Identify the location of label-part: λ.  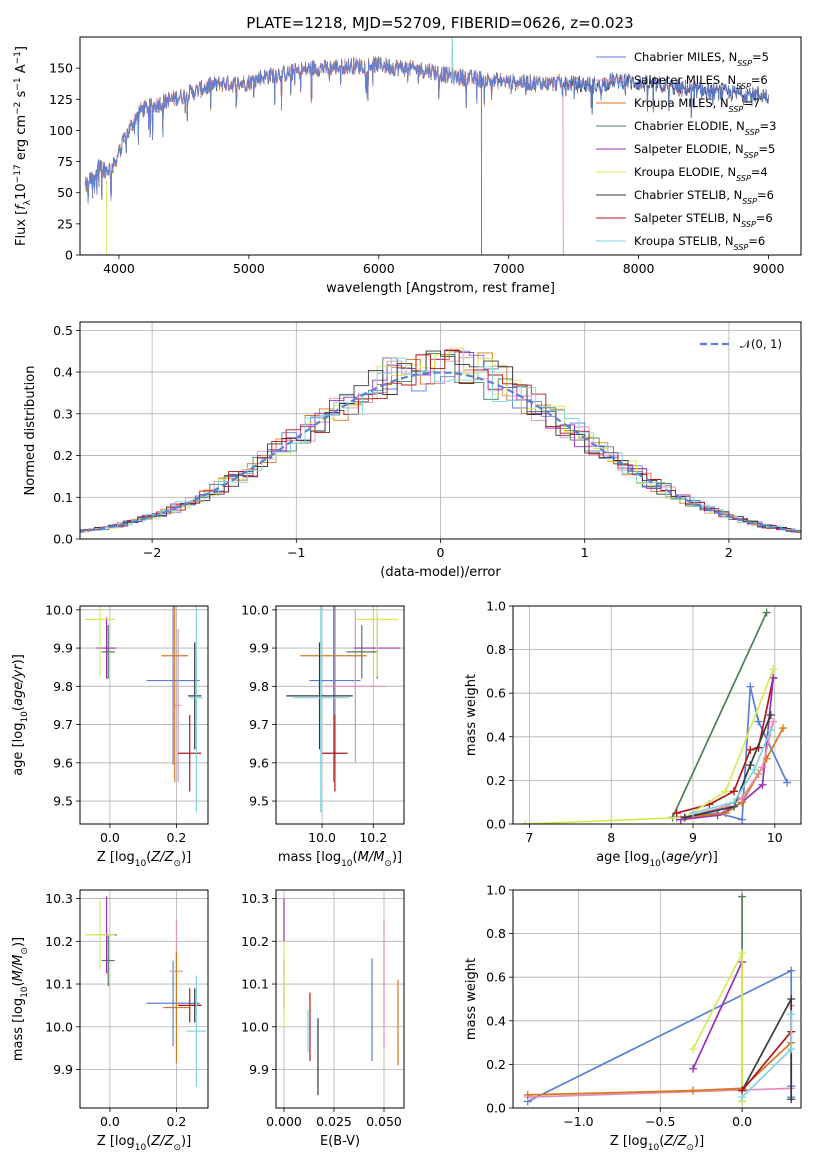
(28, 202).